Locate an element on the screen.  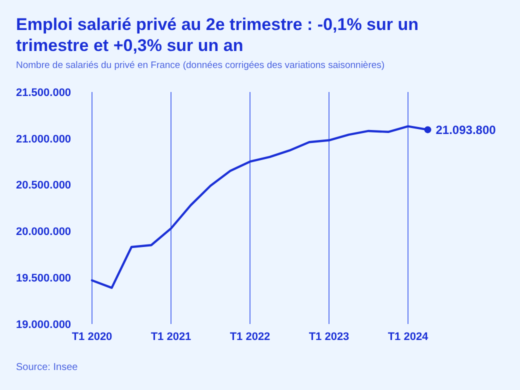
chart-subtitle: Nombre de salariés du privé en France (données corrigées des variations saisonnières) is located at coordinates (200, 65).